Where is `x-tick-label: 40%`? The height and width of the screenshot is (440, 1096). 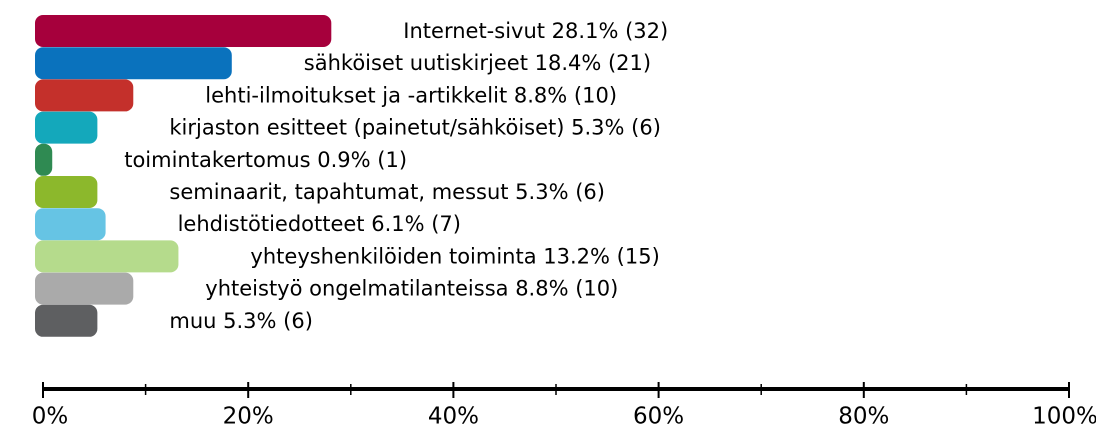 x-tick-label: 40% is located at coordinates (453, 417).